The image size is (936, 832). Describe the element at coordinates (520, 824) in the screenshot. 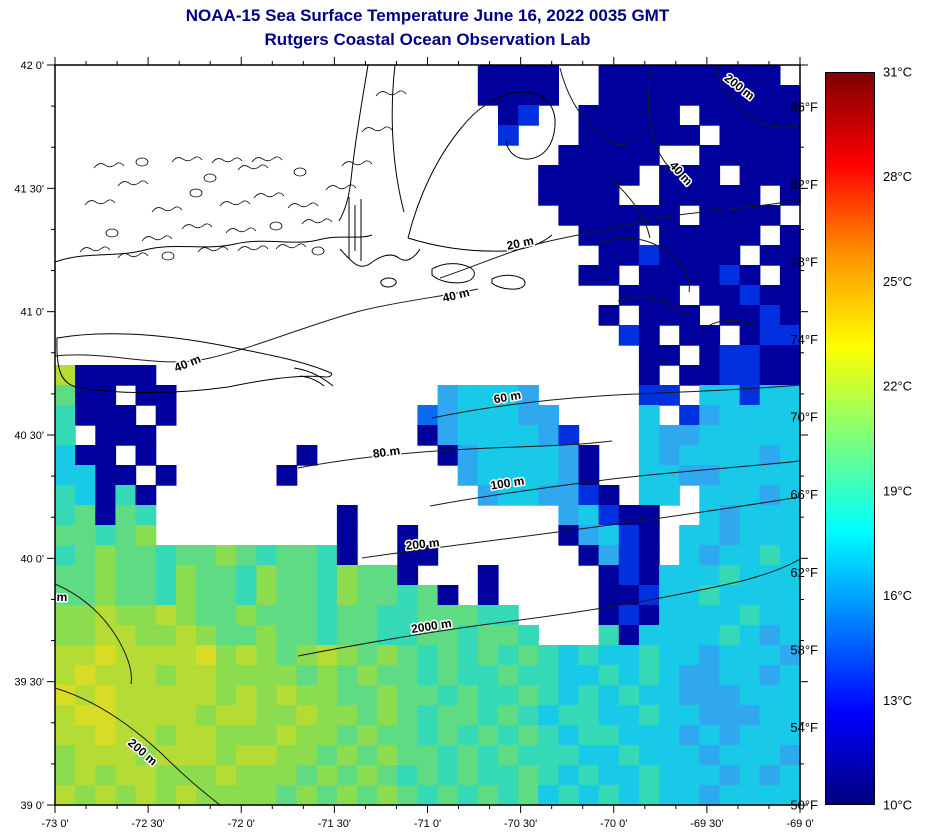

I see `svg-text: -70 30'` at that location.